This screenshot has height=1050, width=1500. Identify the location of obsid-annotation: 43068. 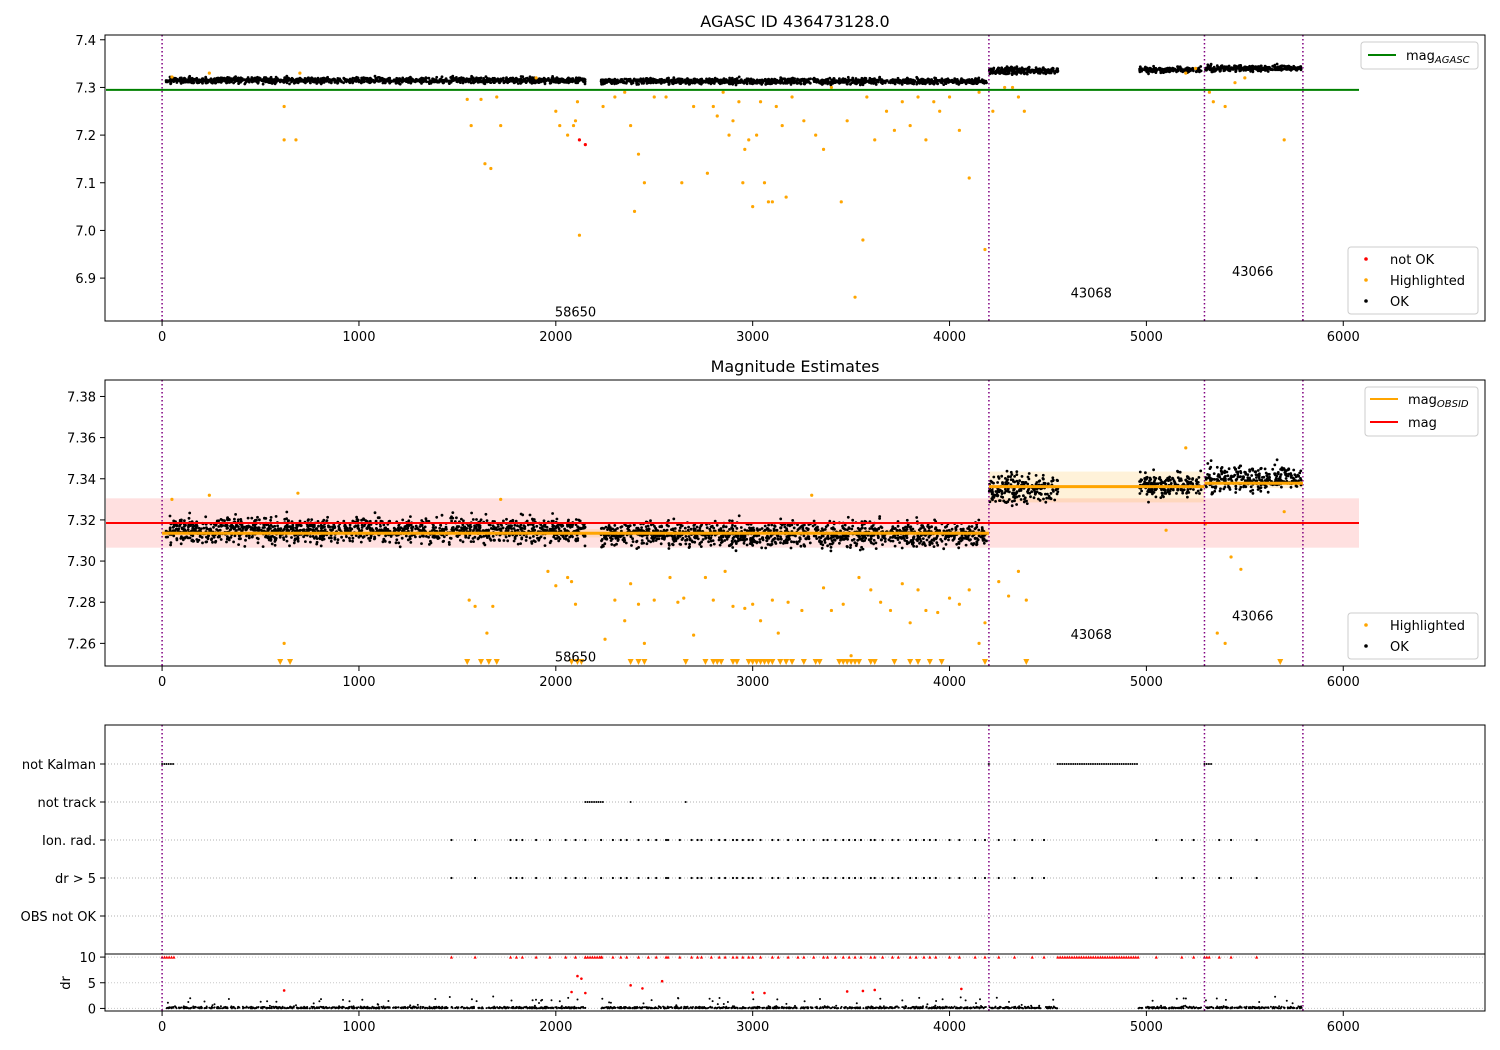
(1091, 293).